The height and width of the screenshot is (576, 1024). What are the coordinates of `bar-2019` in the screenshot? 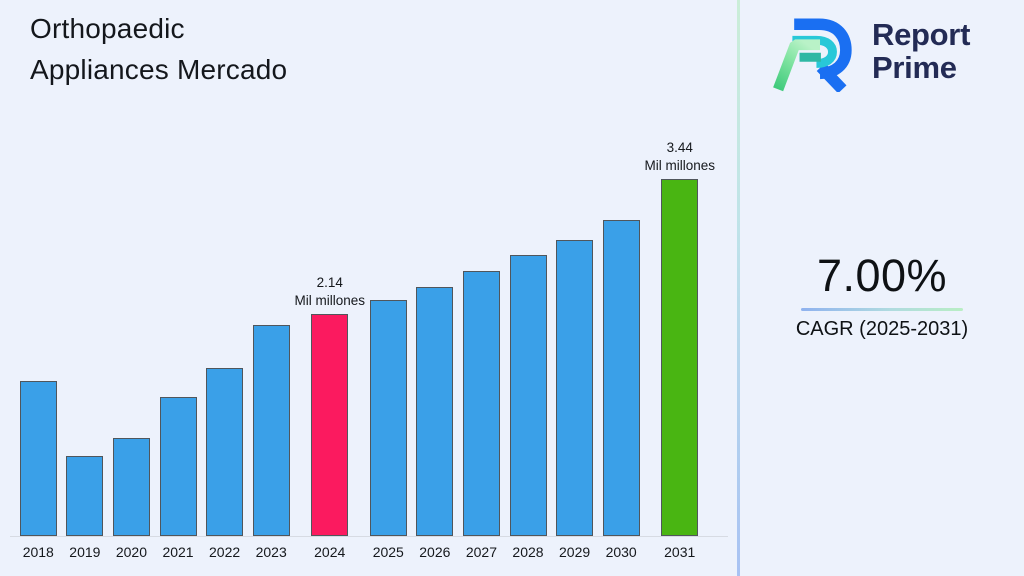 It's located at (85, 496).